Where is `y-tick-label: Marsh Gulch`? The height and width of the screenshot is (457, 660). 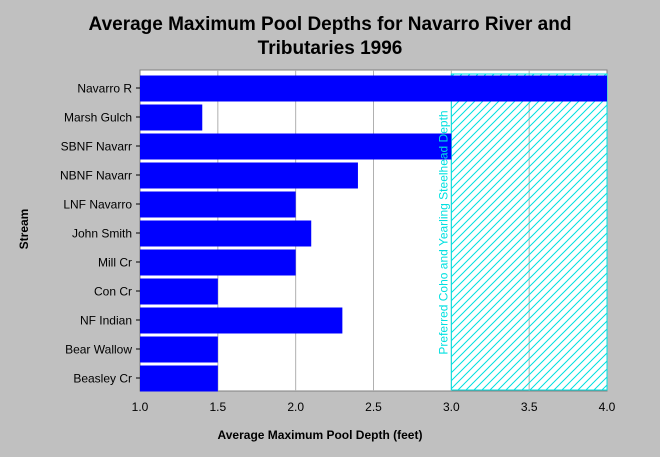 y-tick-label: Marsh Gulch is located at coordinates (98, 118).